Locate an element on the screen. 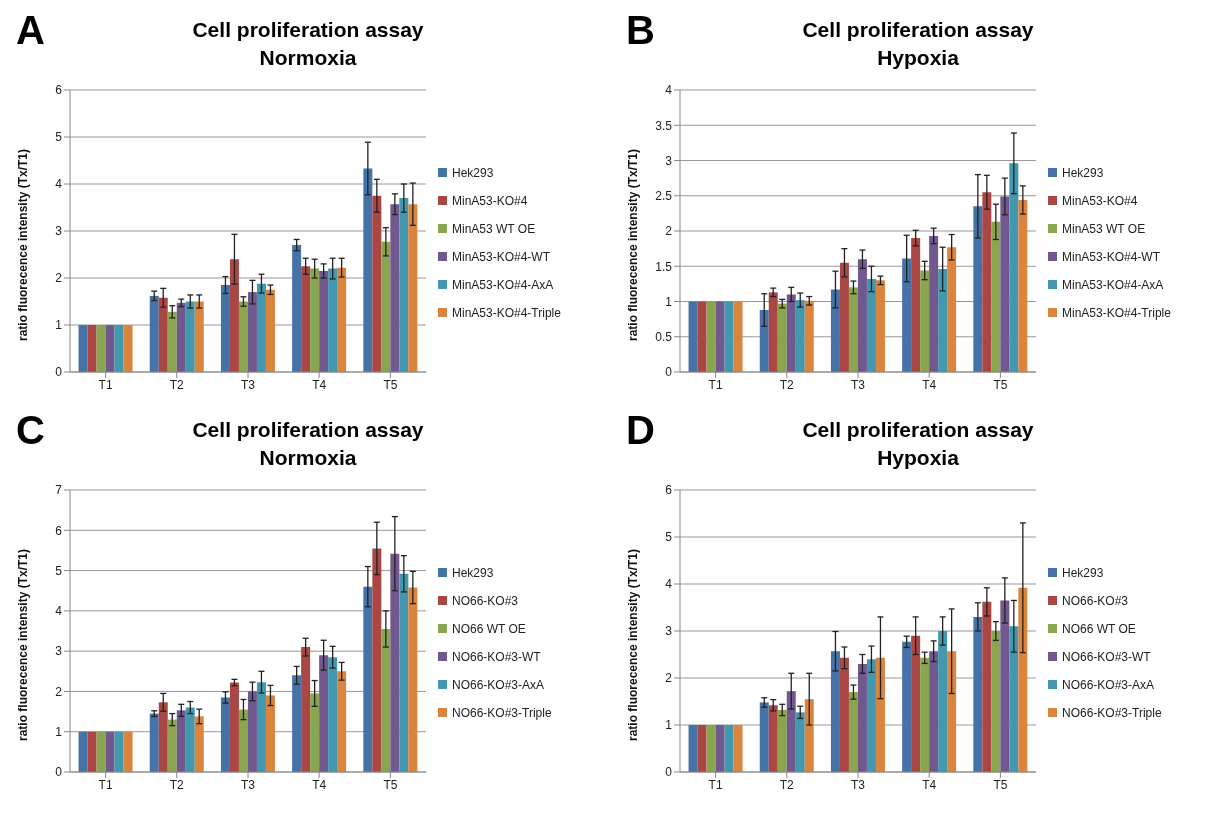 The height and width of the screenshot is (818, 1231). legend-label: MinA53-KO#4-AxA is located at coordinates (503, 284).